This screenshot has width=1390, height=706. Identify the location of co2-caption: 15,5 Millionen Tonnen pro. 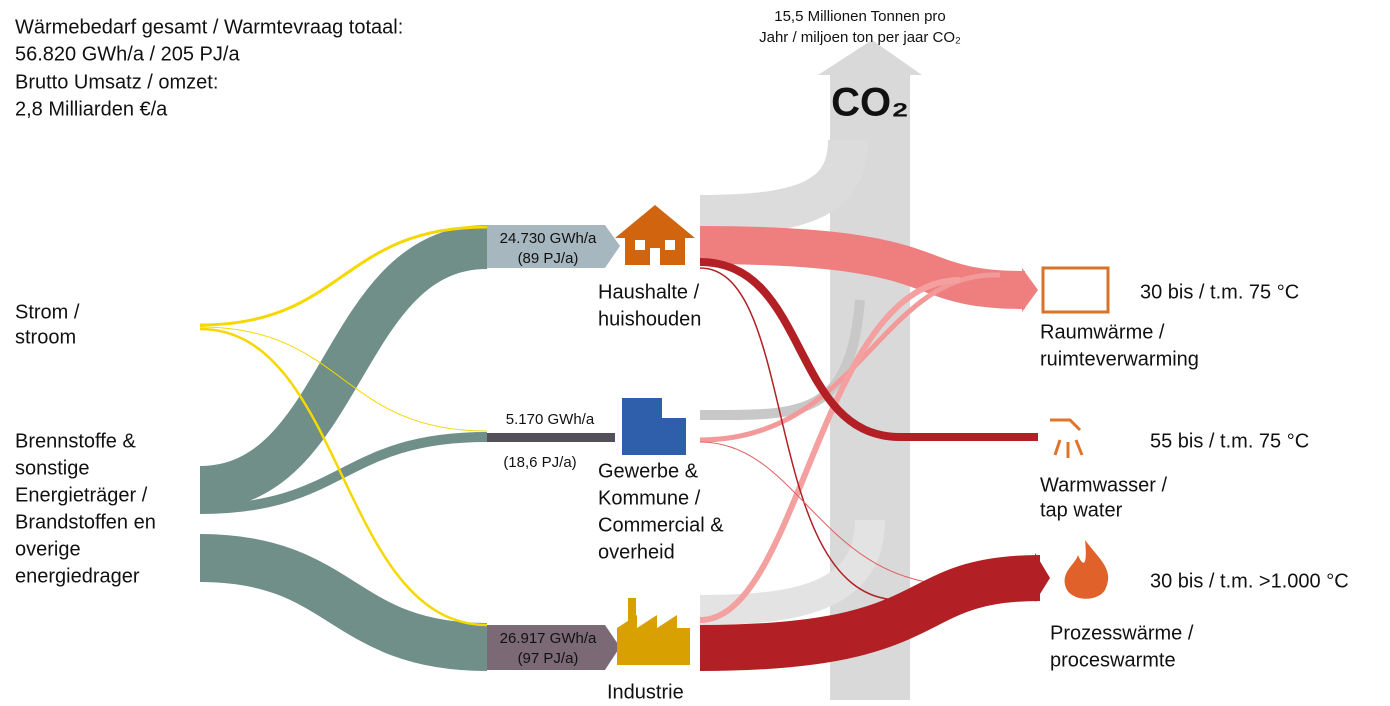
(860, 16).